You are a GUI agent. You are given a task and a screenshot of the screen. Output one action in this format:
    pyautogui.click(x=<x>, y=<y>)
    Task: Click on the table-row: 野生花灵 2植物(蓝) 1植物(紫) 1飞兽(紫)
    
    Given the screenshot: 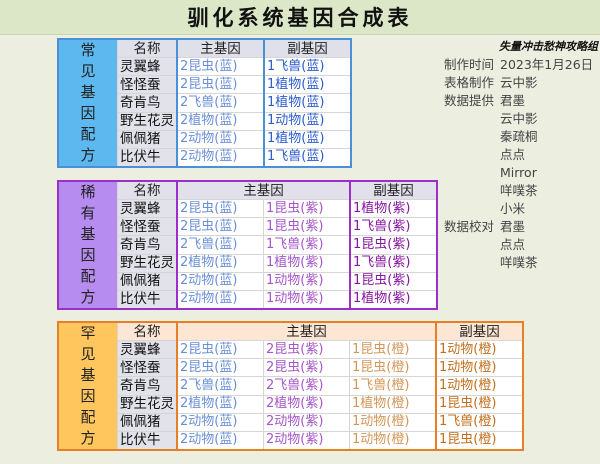 What is the action you would take?
    pyautogui.click(x=248, y=263)
    